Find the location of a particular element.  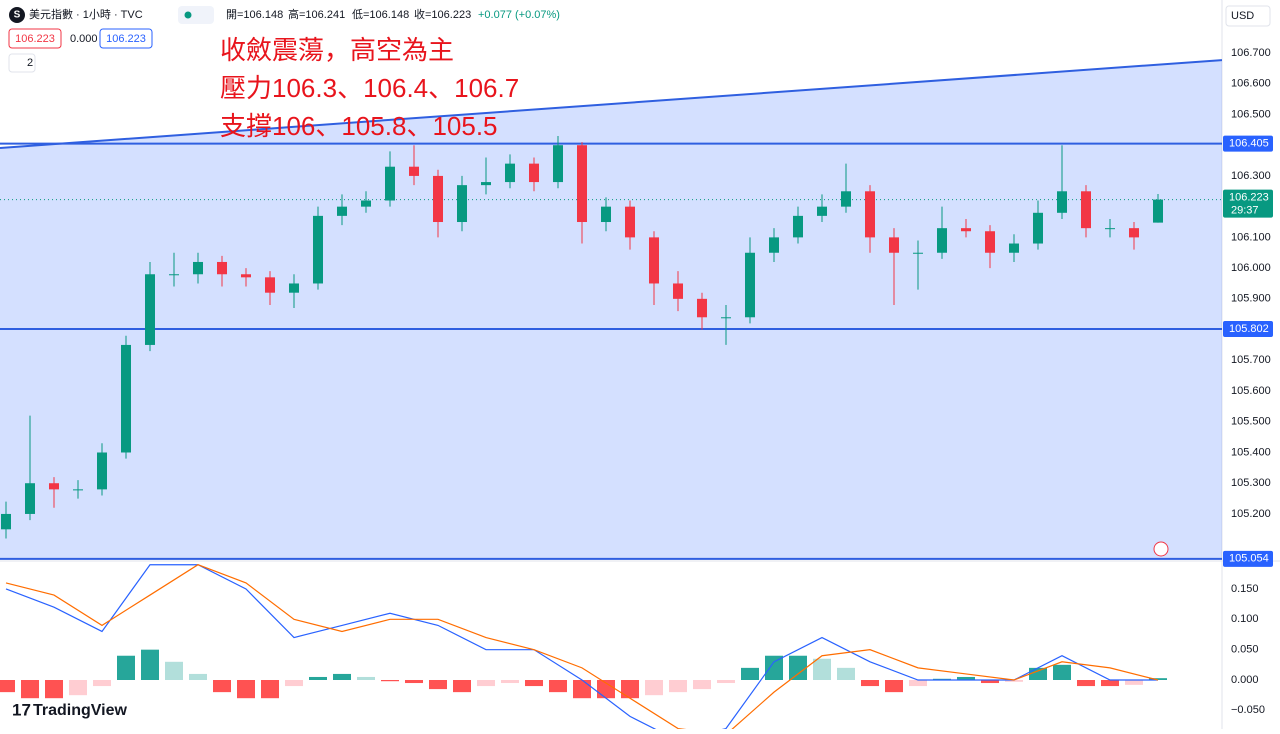

symbol-icon is located at coordinates (17, 15).